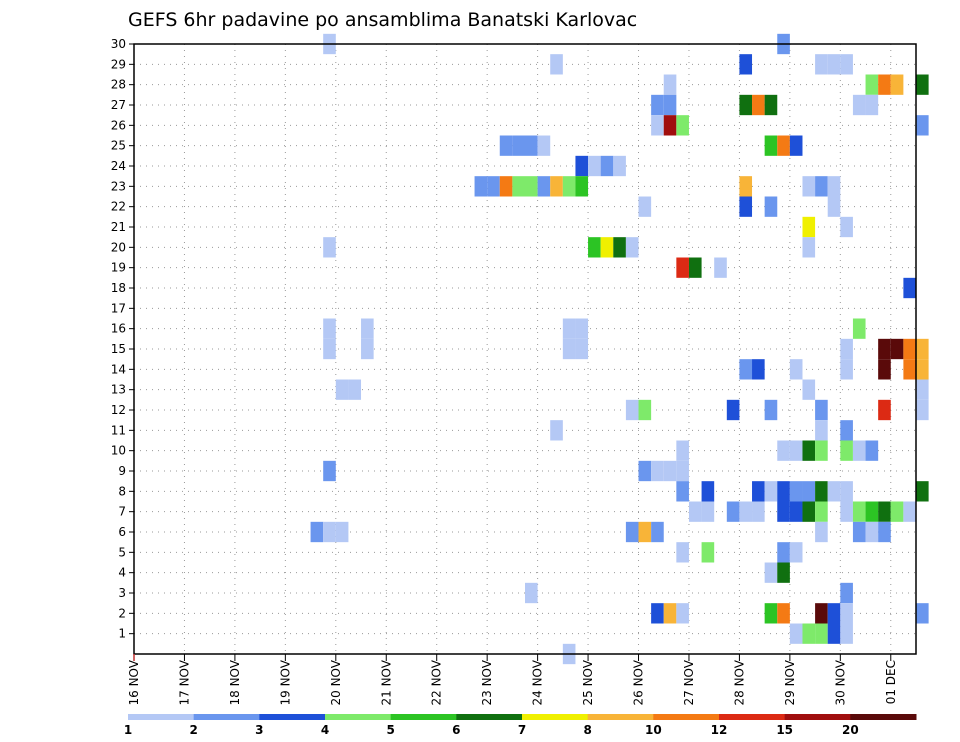  I want to click on colorbar: 1 2 3 4 5 6 7 8 10 12 15 20, so click(520, 725).